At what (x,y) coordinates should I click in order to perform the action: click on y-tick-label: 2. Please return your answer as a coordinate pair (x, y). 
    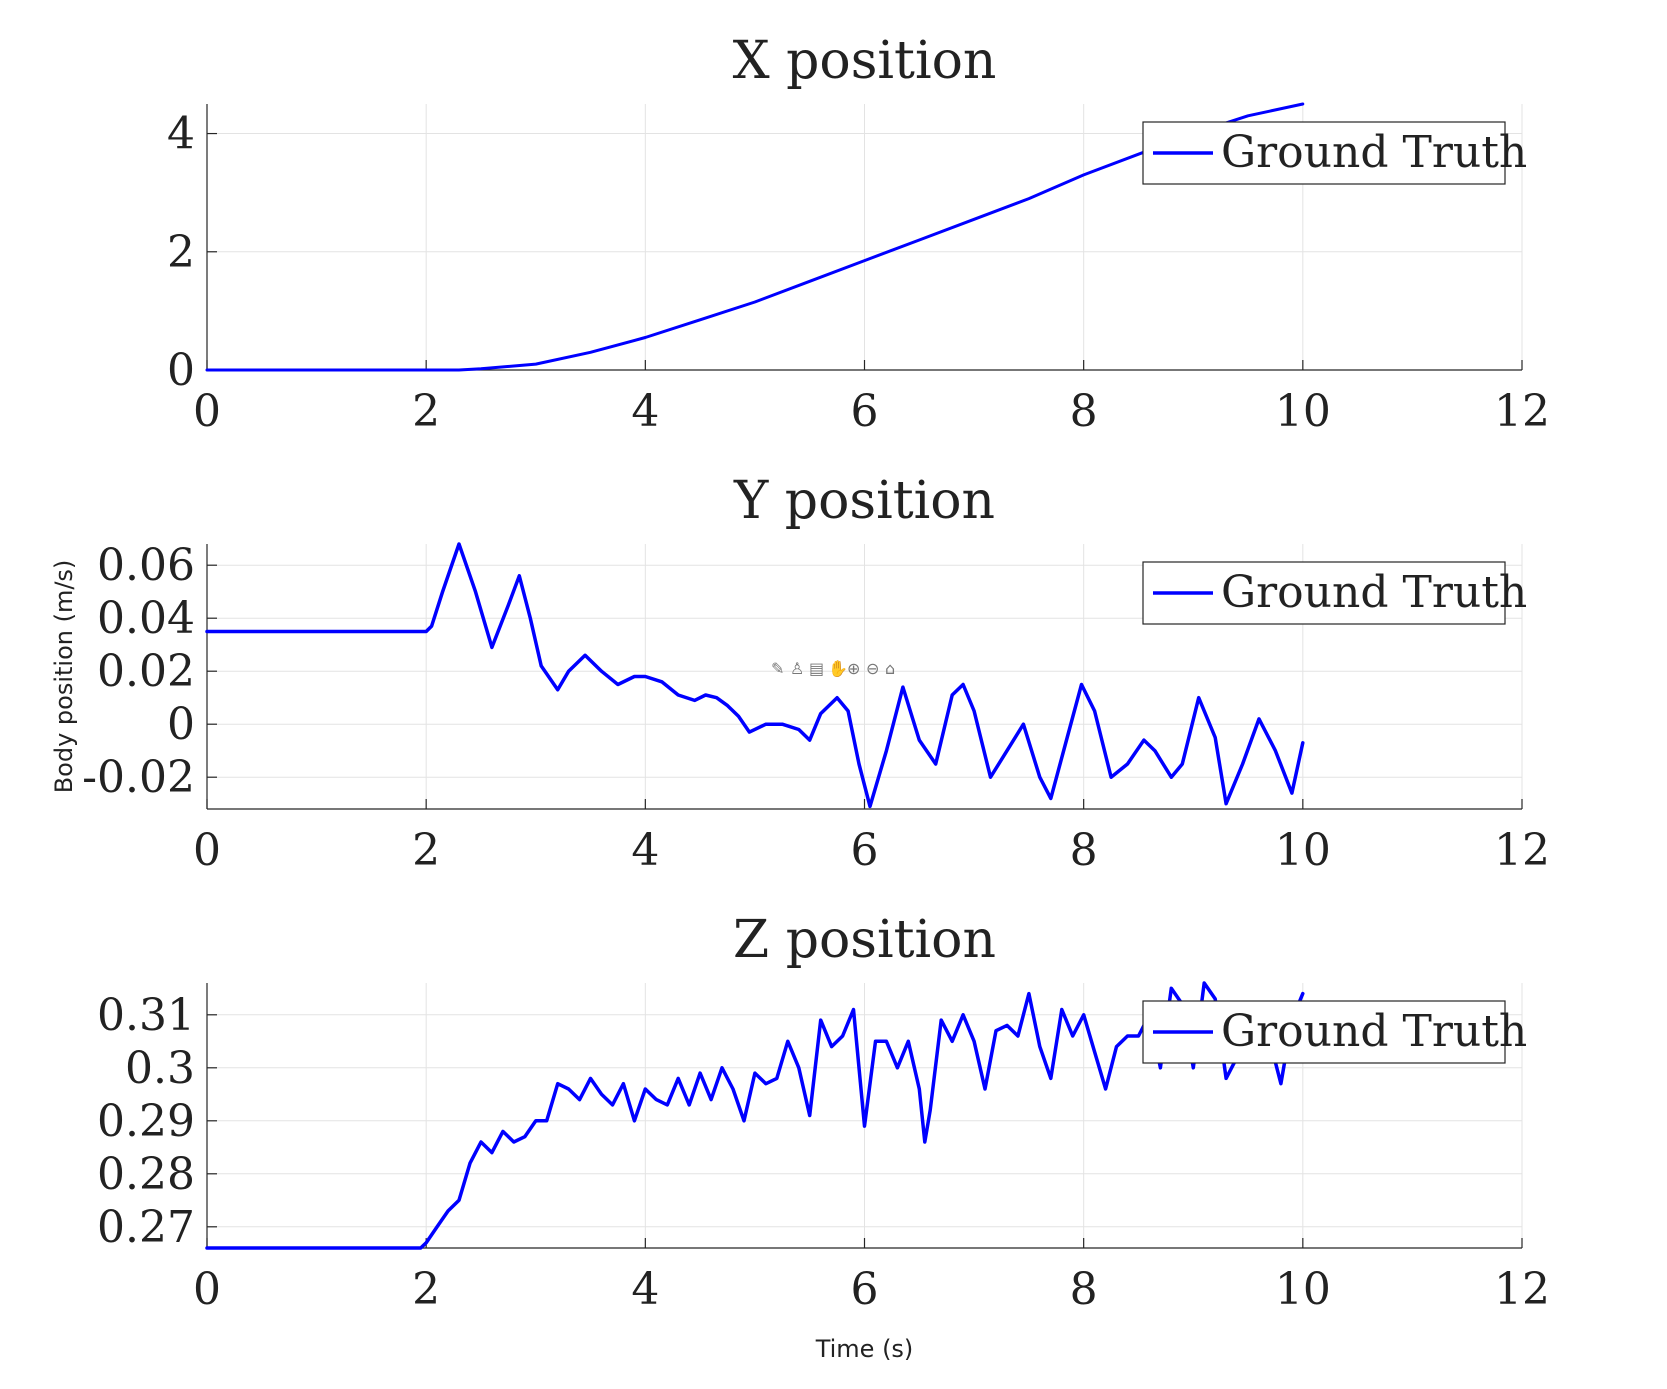
    Looking at the image, I should click on (181, 252).